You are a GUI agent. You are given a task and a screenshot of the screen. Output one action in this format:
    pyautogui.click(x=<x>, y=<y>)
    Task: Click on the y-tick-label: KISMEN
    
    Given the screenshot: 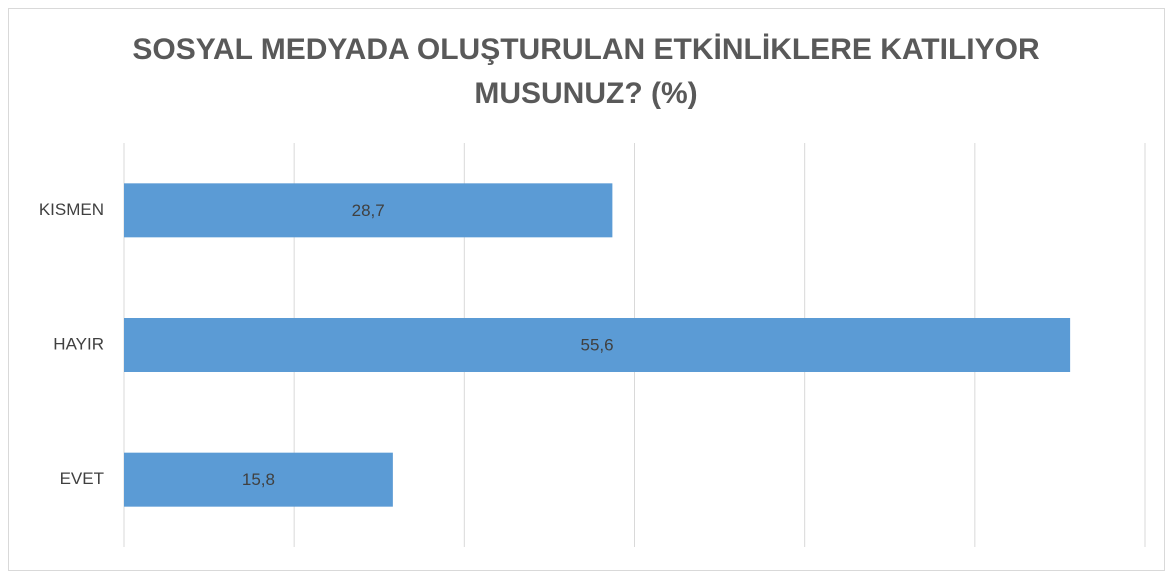 What is the action you would take?
    pyautogui.click(x=71, y=209)
    